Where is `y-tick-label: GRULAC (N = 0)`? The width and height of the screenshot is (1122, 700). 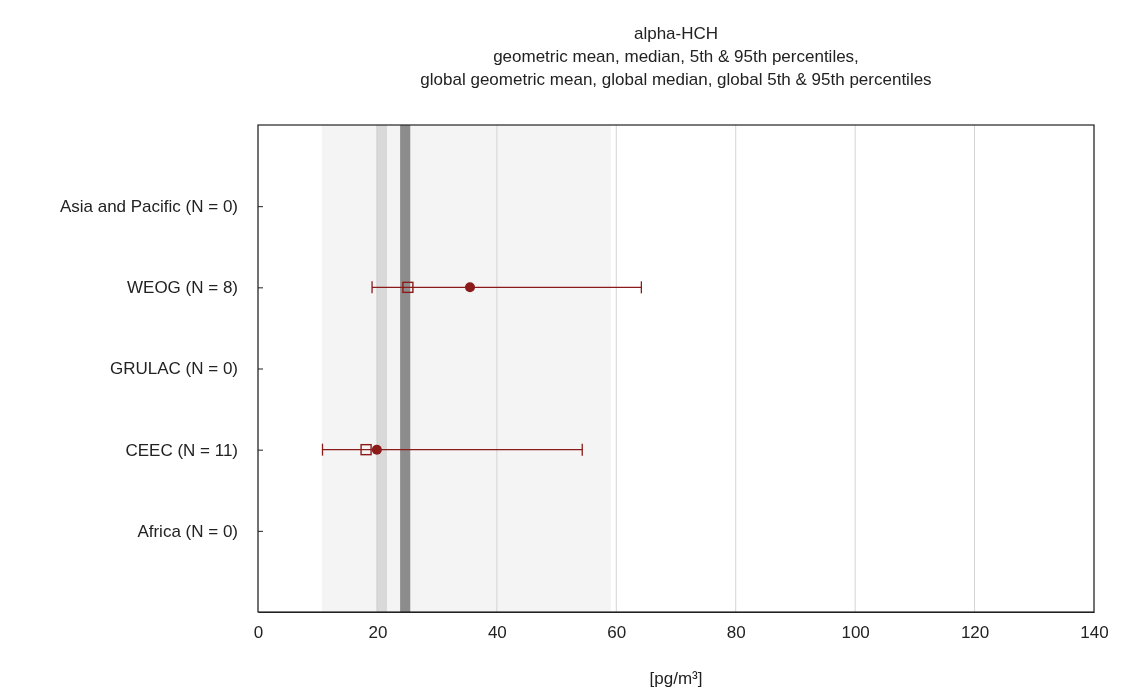 y-tick-label: GRULAC (N = 0) is located at coordinates (174, 369).